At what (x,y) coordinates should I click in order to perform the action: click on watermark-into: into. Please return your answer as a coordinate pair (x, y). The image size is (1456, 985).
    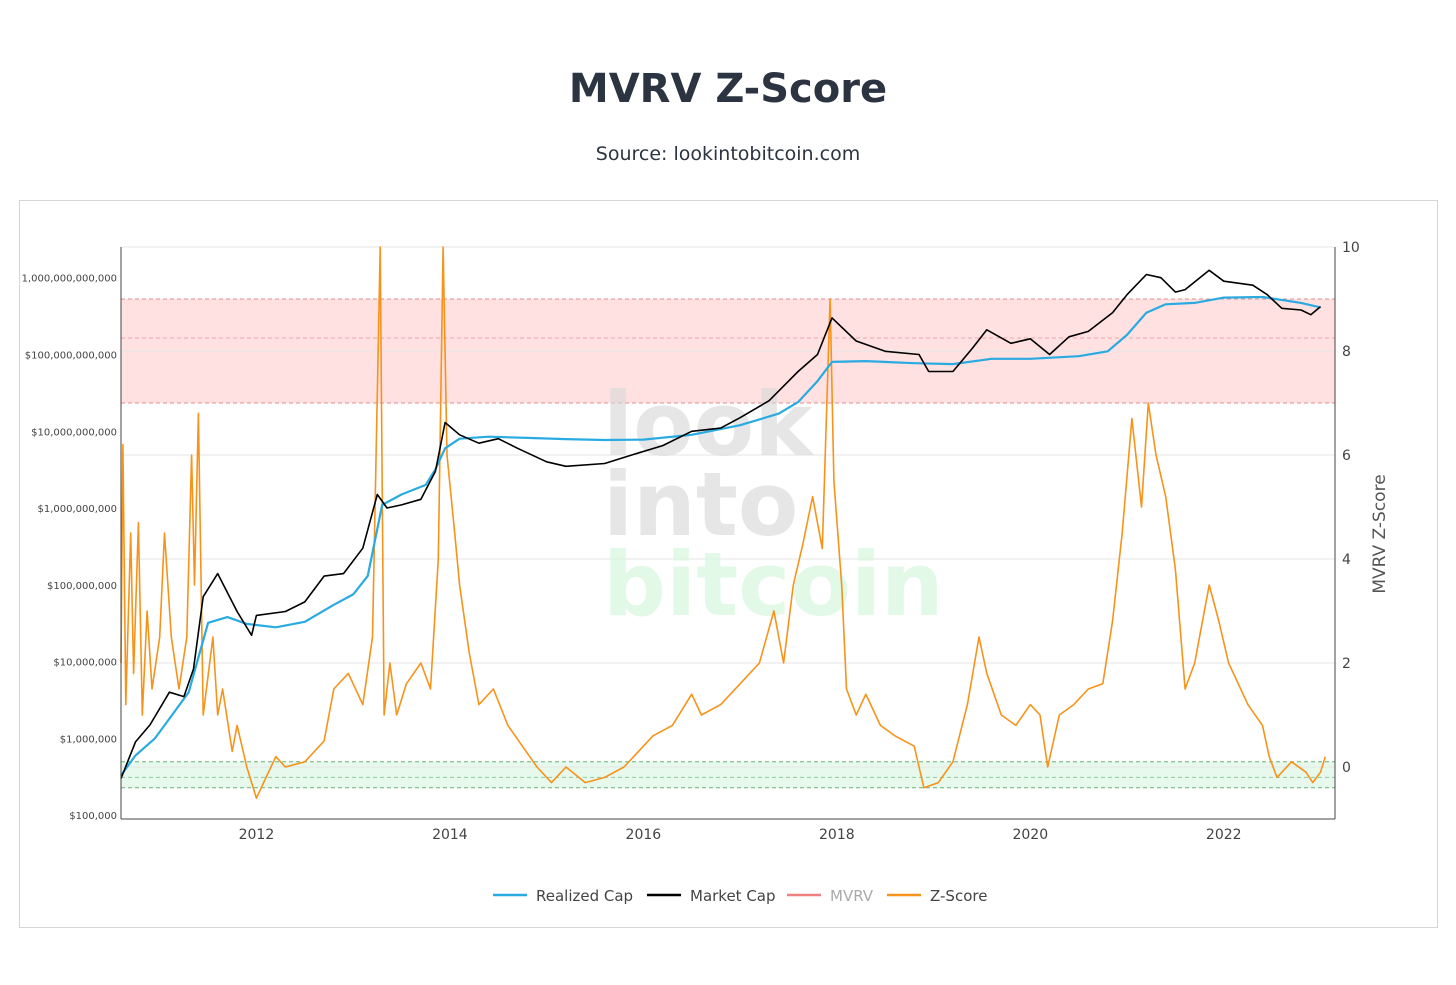
    Looking at the image, I should click on (700, 504).